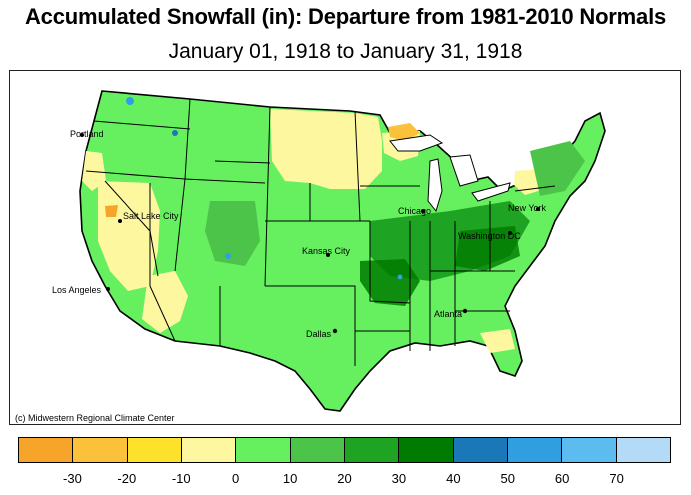 This screenshot has height=495, width=691. What do you see at coordinates (527, 208) in the screenshot?
I see `city-label-new-york: New York` at bounding box center [527, 208].